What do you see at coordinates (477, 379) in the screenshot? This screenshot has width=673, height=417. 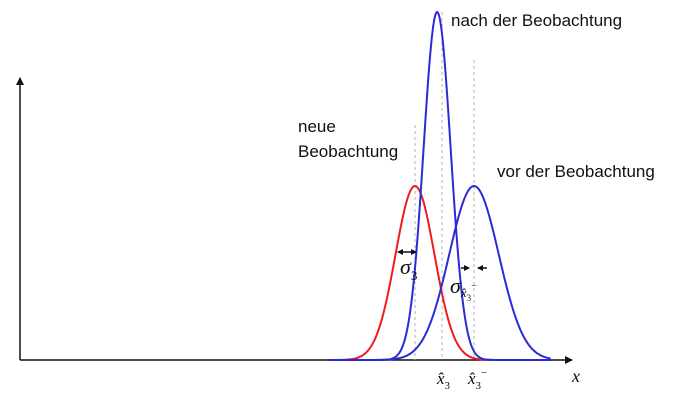 I see `tick-label-prior: x̂3−` at bounding box center [477, 379].